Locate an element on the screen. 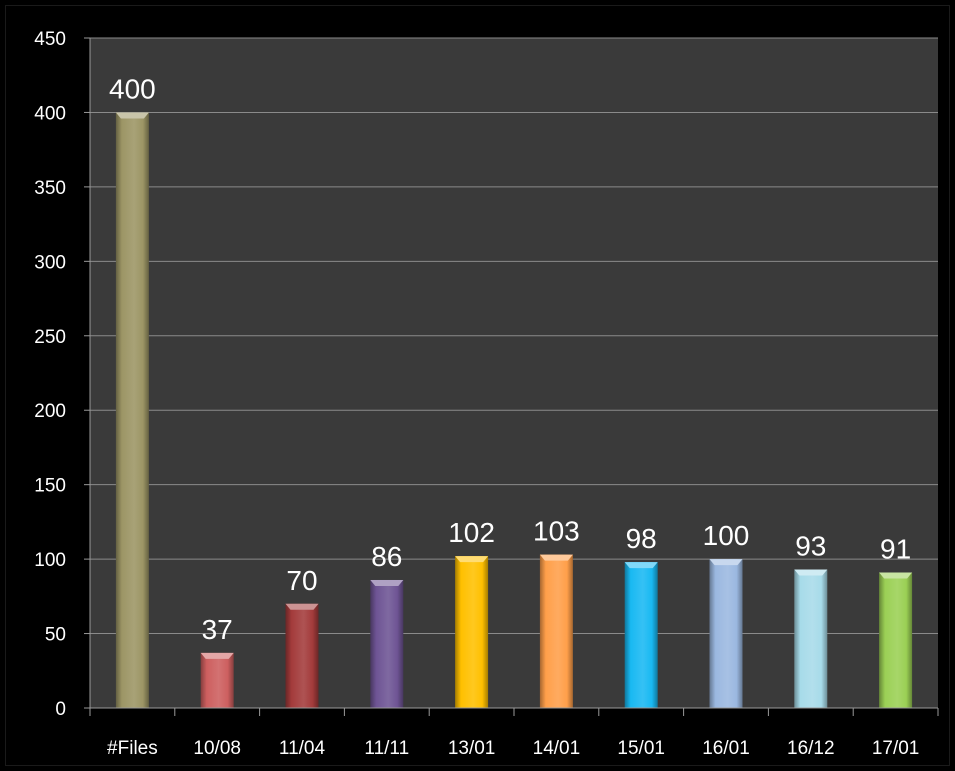 The height and width of the screenshot is (771, 955). y-tick-label: 200 is located at coordinates (50, 411).